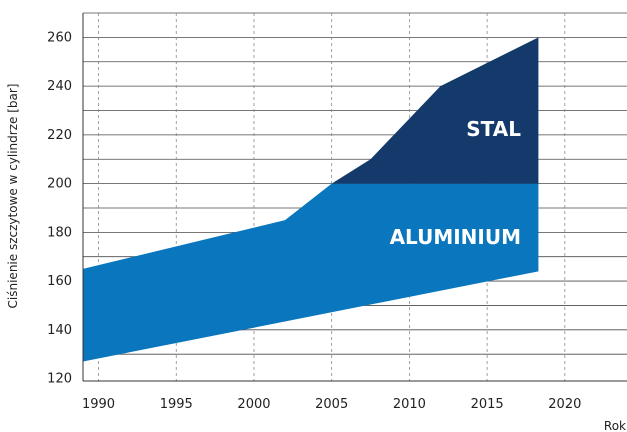 This screenshot has height=432, width=627. What do you see at coordinates (615, 425) in the screenshot?
I see `x-axis-title: Rok` at bounding box center [615, 425].